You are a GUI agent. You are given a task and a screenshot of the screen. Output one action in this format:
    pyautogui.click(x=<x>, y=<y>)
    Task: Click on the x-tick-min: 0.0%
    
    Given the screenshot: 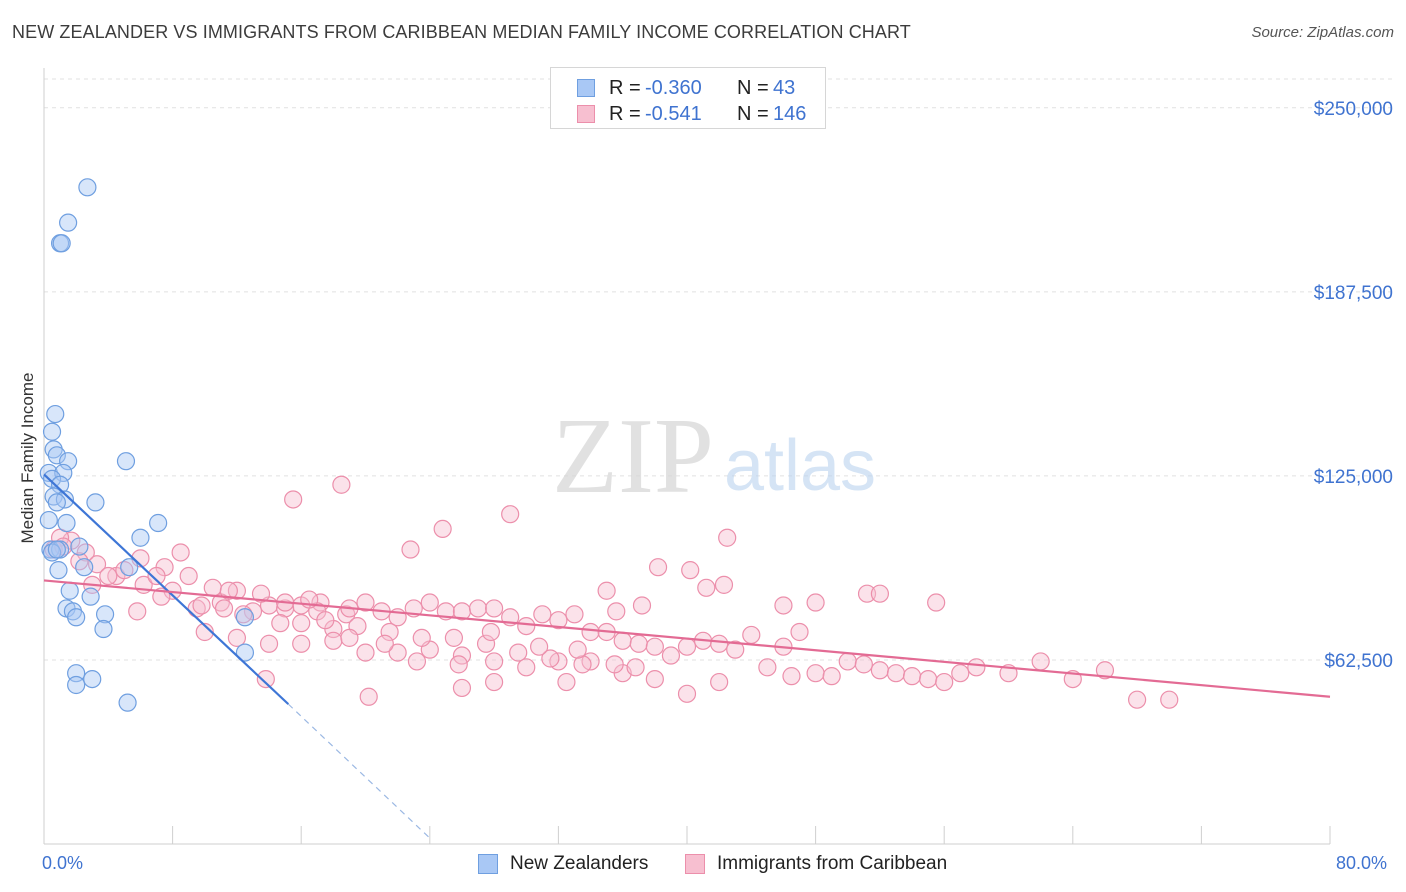 What is the action you would take?
    pyautogui.click(x=63, y=863)
    